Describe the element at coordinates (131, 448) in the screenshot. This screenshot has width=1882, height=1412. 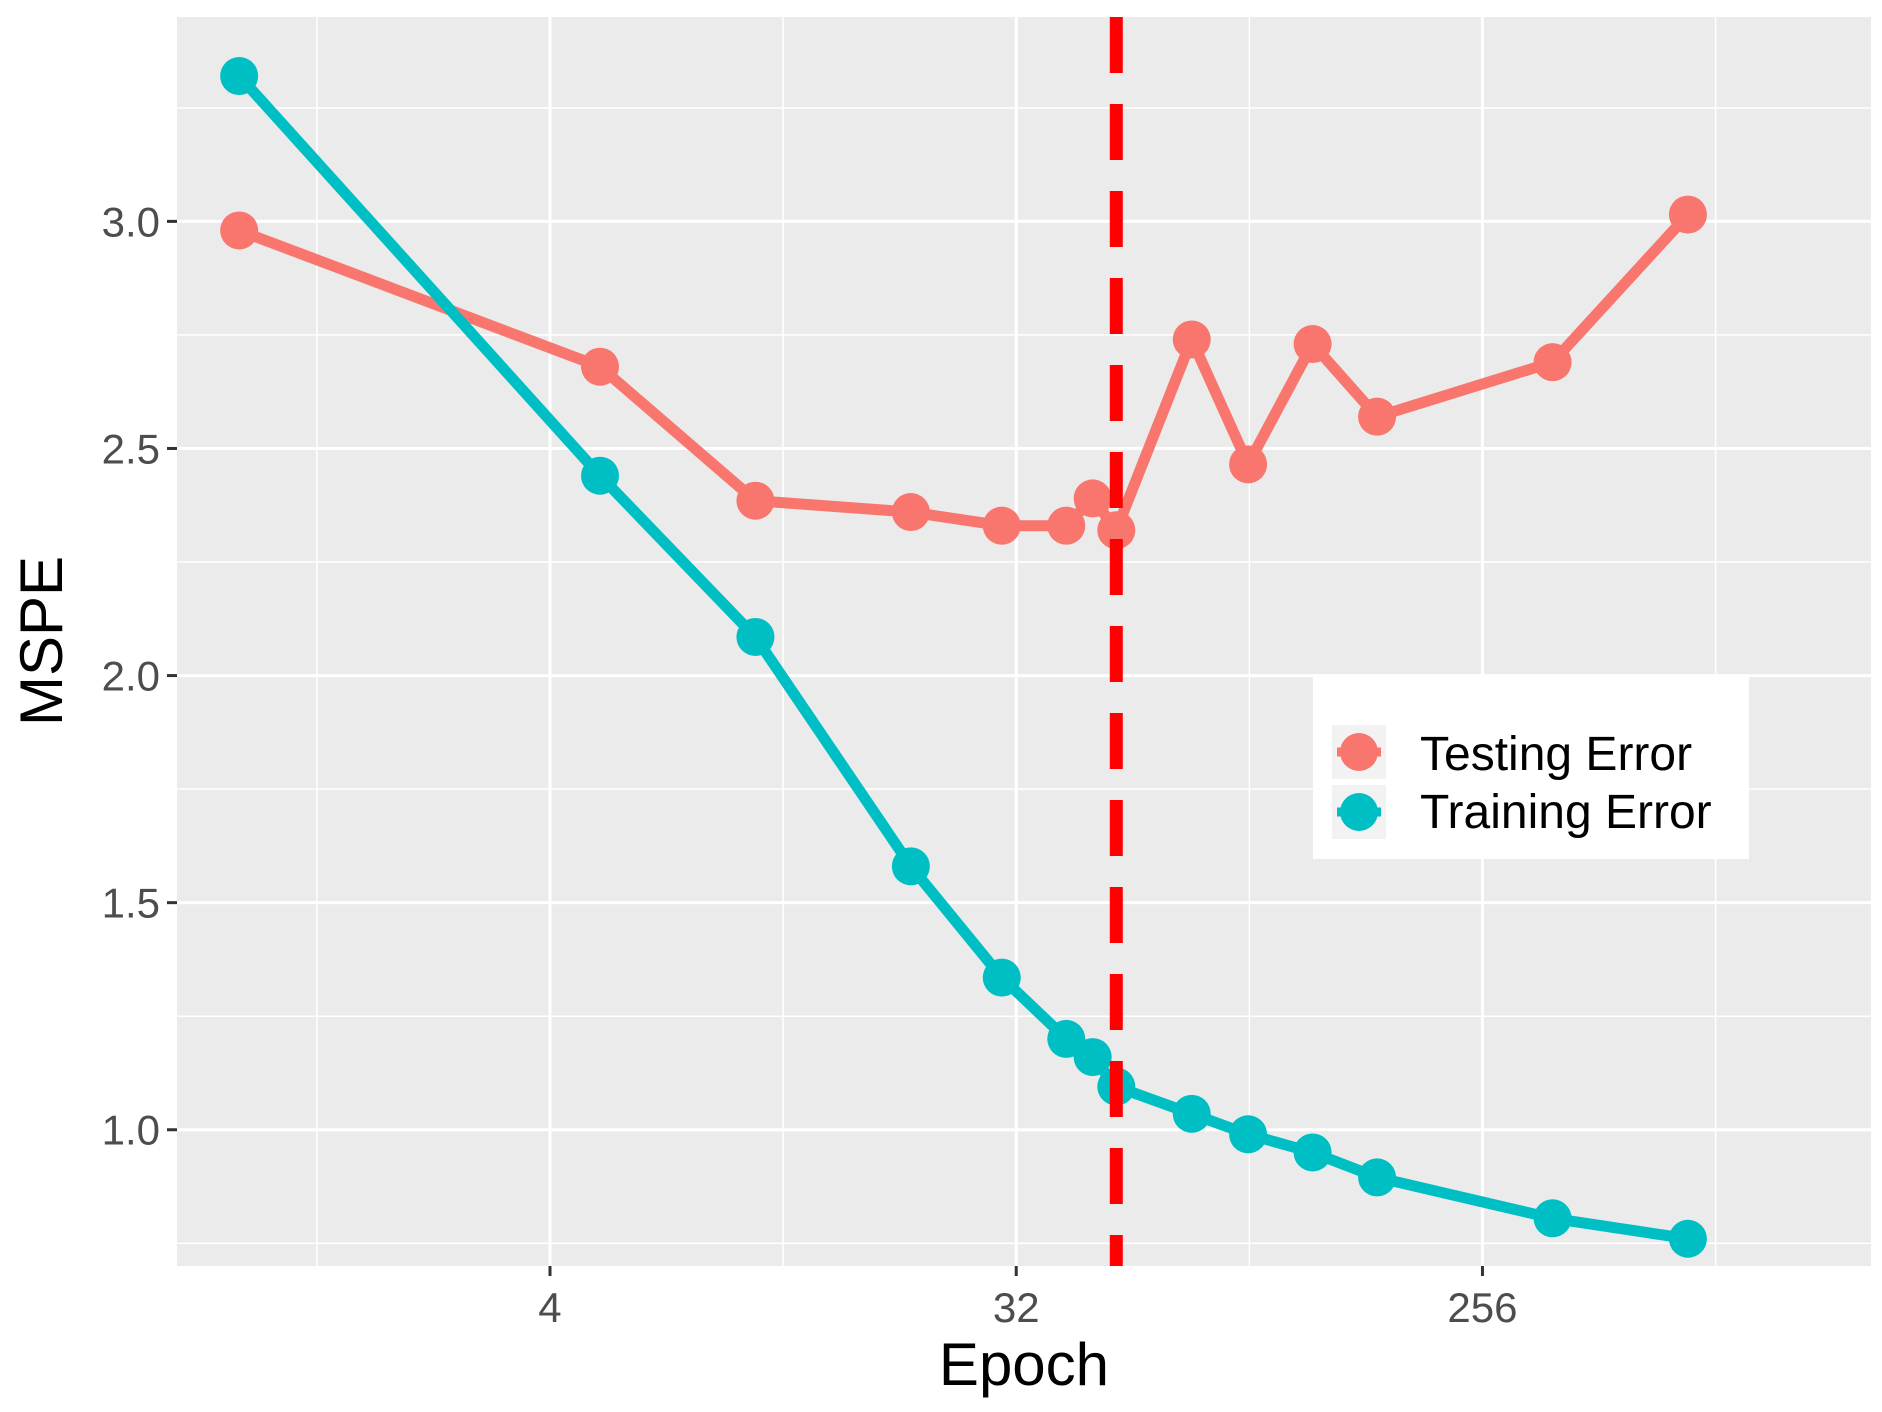
I see `y-tick-label: 2.5` at that location.